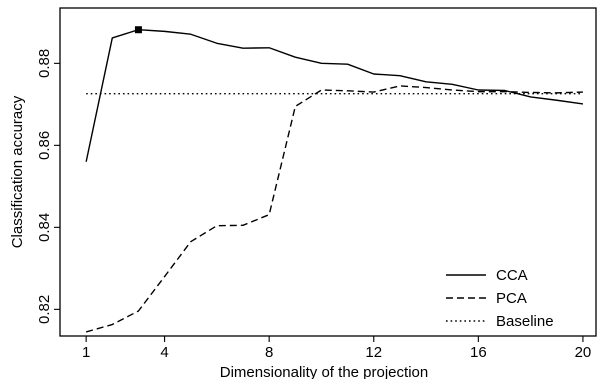 The width and height of the screenshot is (602, 379). Describe the element at coordinates (373, 352) in the screenshot. I see `x-tick-label-12: 12` at that location.